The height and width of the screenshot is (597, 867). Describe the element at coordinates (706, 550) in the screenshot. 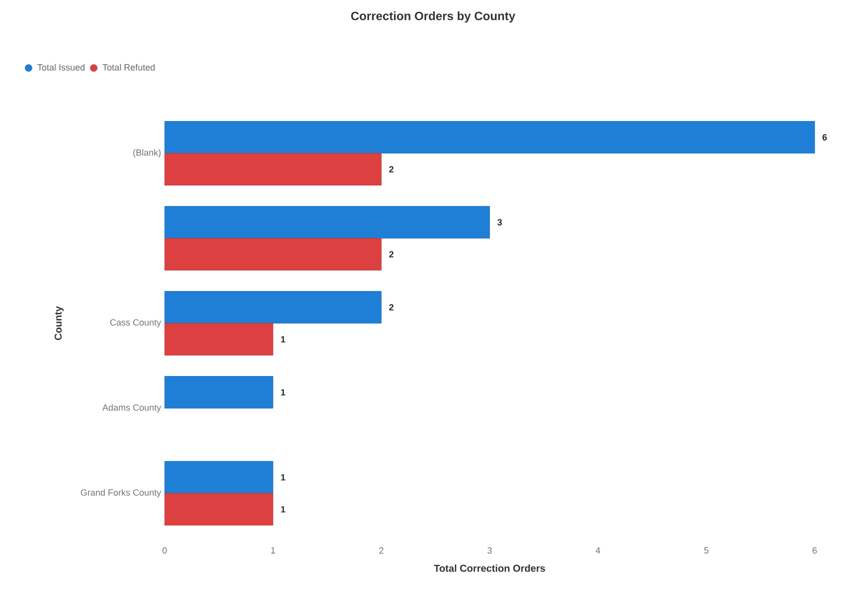

I see `x-tick-label: 5` at that location.